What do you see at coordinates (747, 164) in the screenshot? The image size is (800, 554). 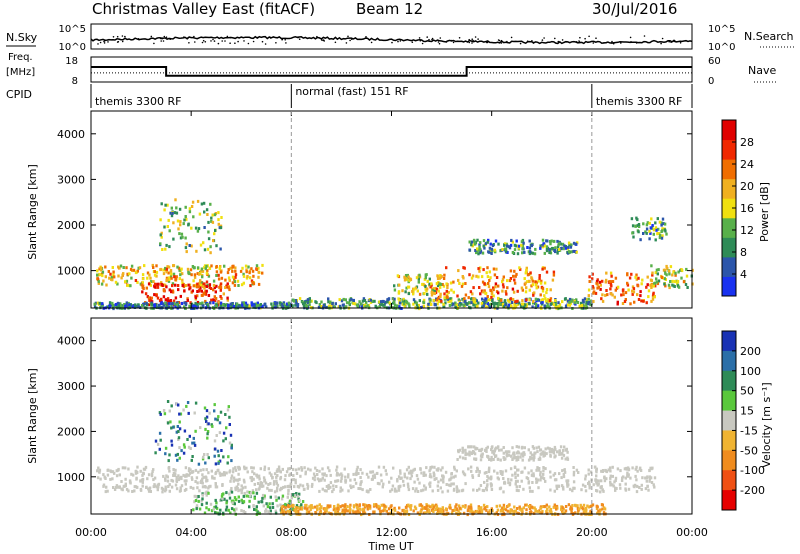 I see `power-colorbar-tick-label: 24` at bounding box center [747, 164].